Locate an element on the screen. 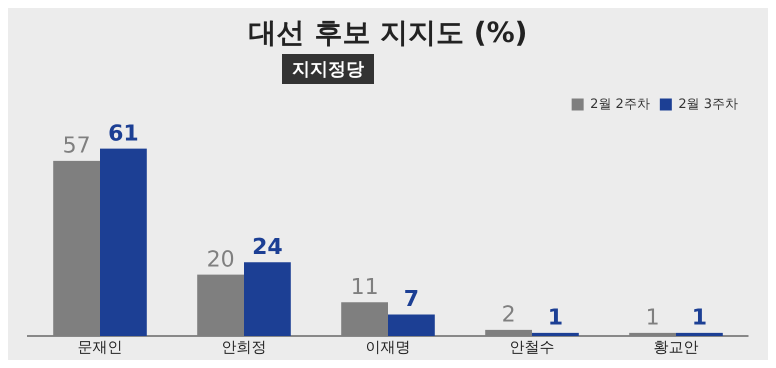  x-tick-label: 이재명 is located at coordinates (388, 347).